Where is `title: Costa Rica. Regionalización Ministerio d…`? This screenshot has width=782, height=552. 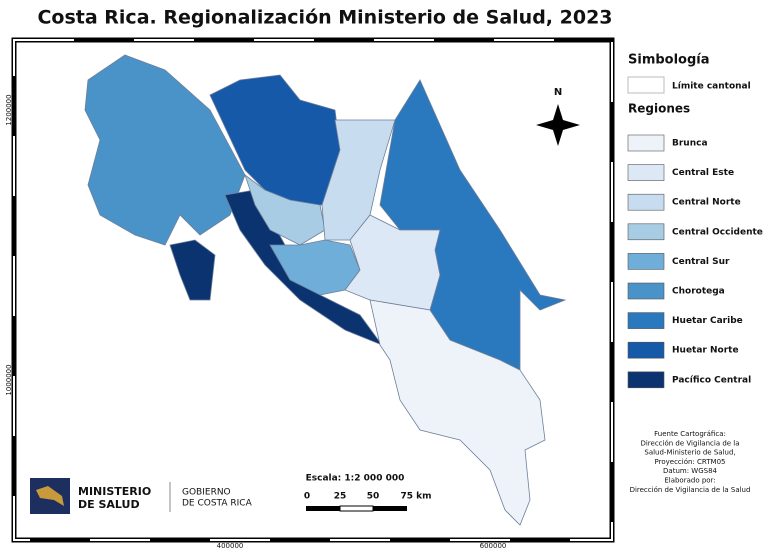
title: Costa Rica. Regionalización Ministerio d… is located at coordinates (324, 18).